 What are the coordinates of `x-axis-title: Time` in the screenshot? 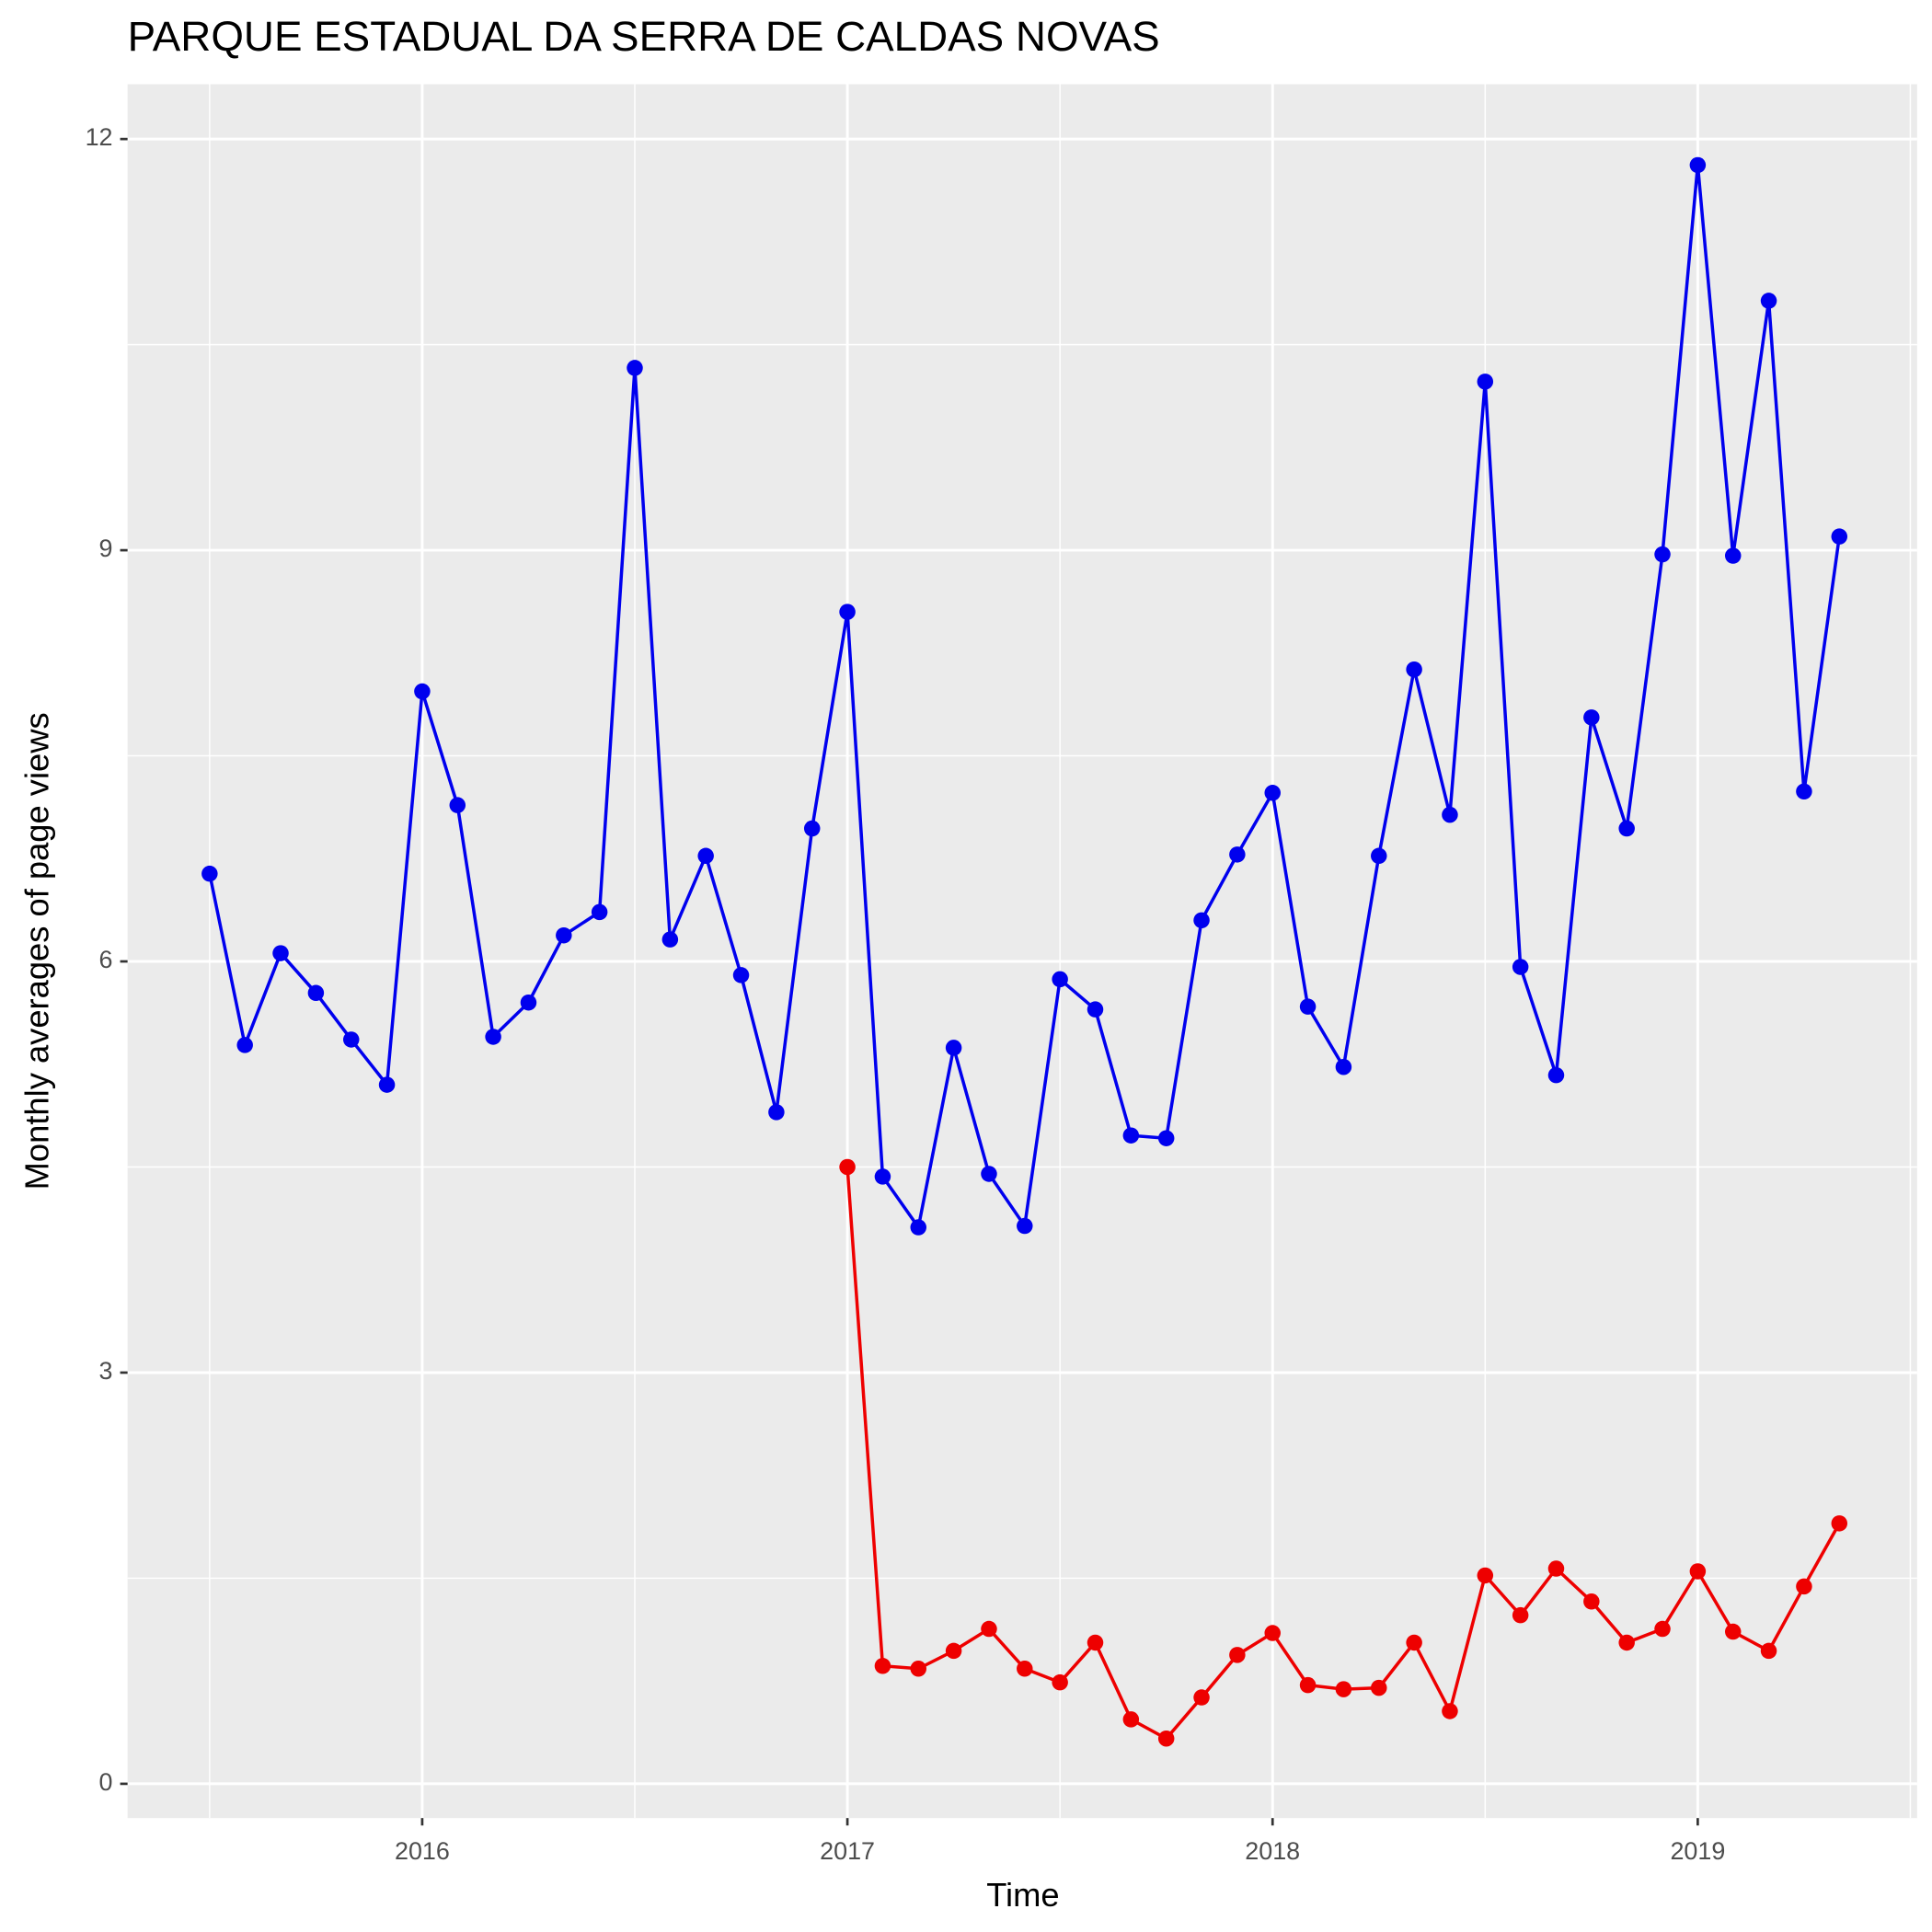 It's located at (1022, 1895).